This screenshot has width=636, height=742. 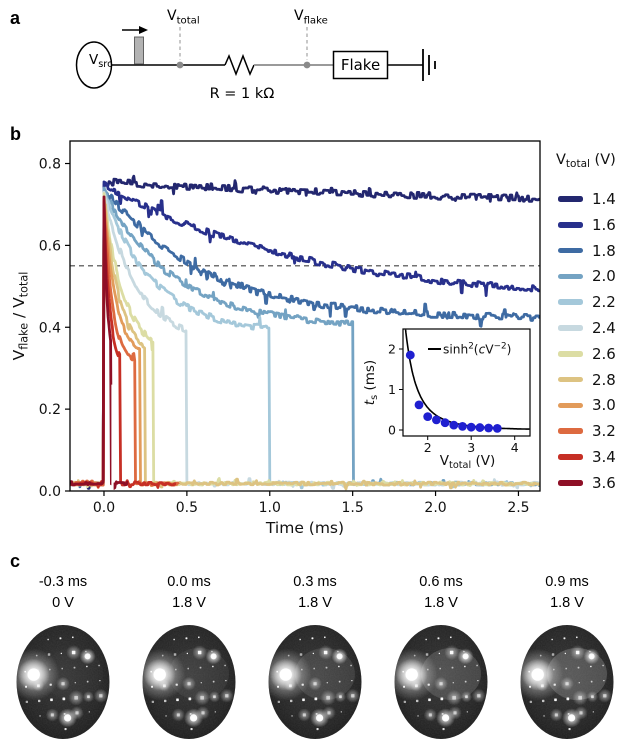 I want to click on panel-a-label: a, so click(x=15, y=18).